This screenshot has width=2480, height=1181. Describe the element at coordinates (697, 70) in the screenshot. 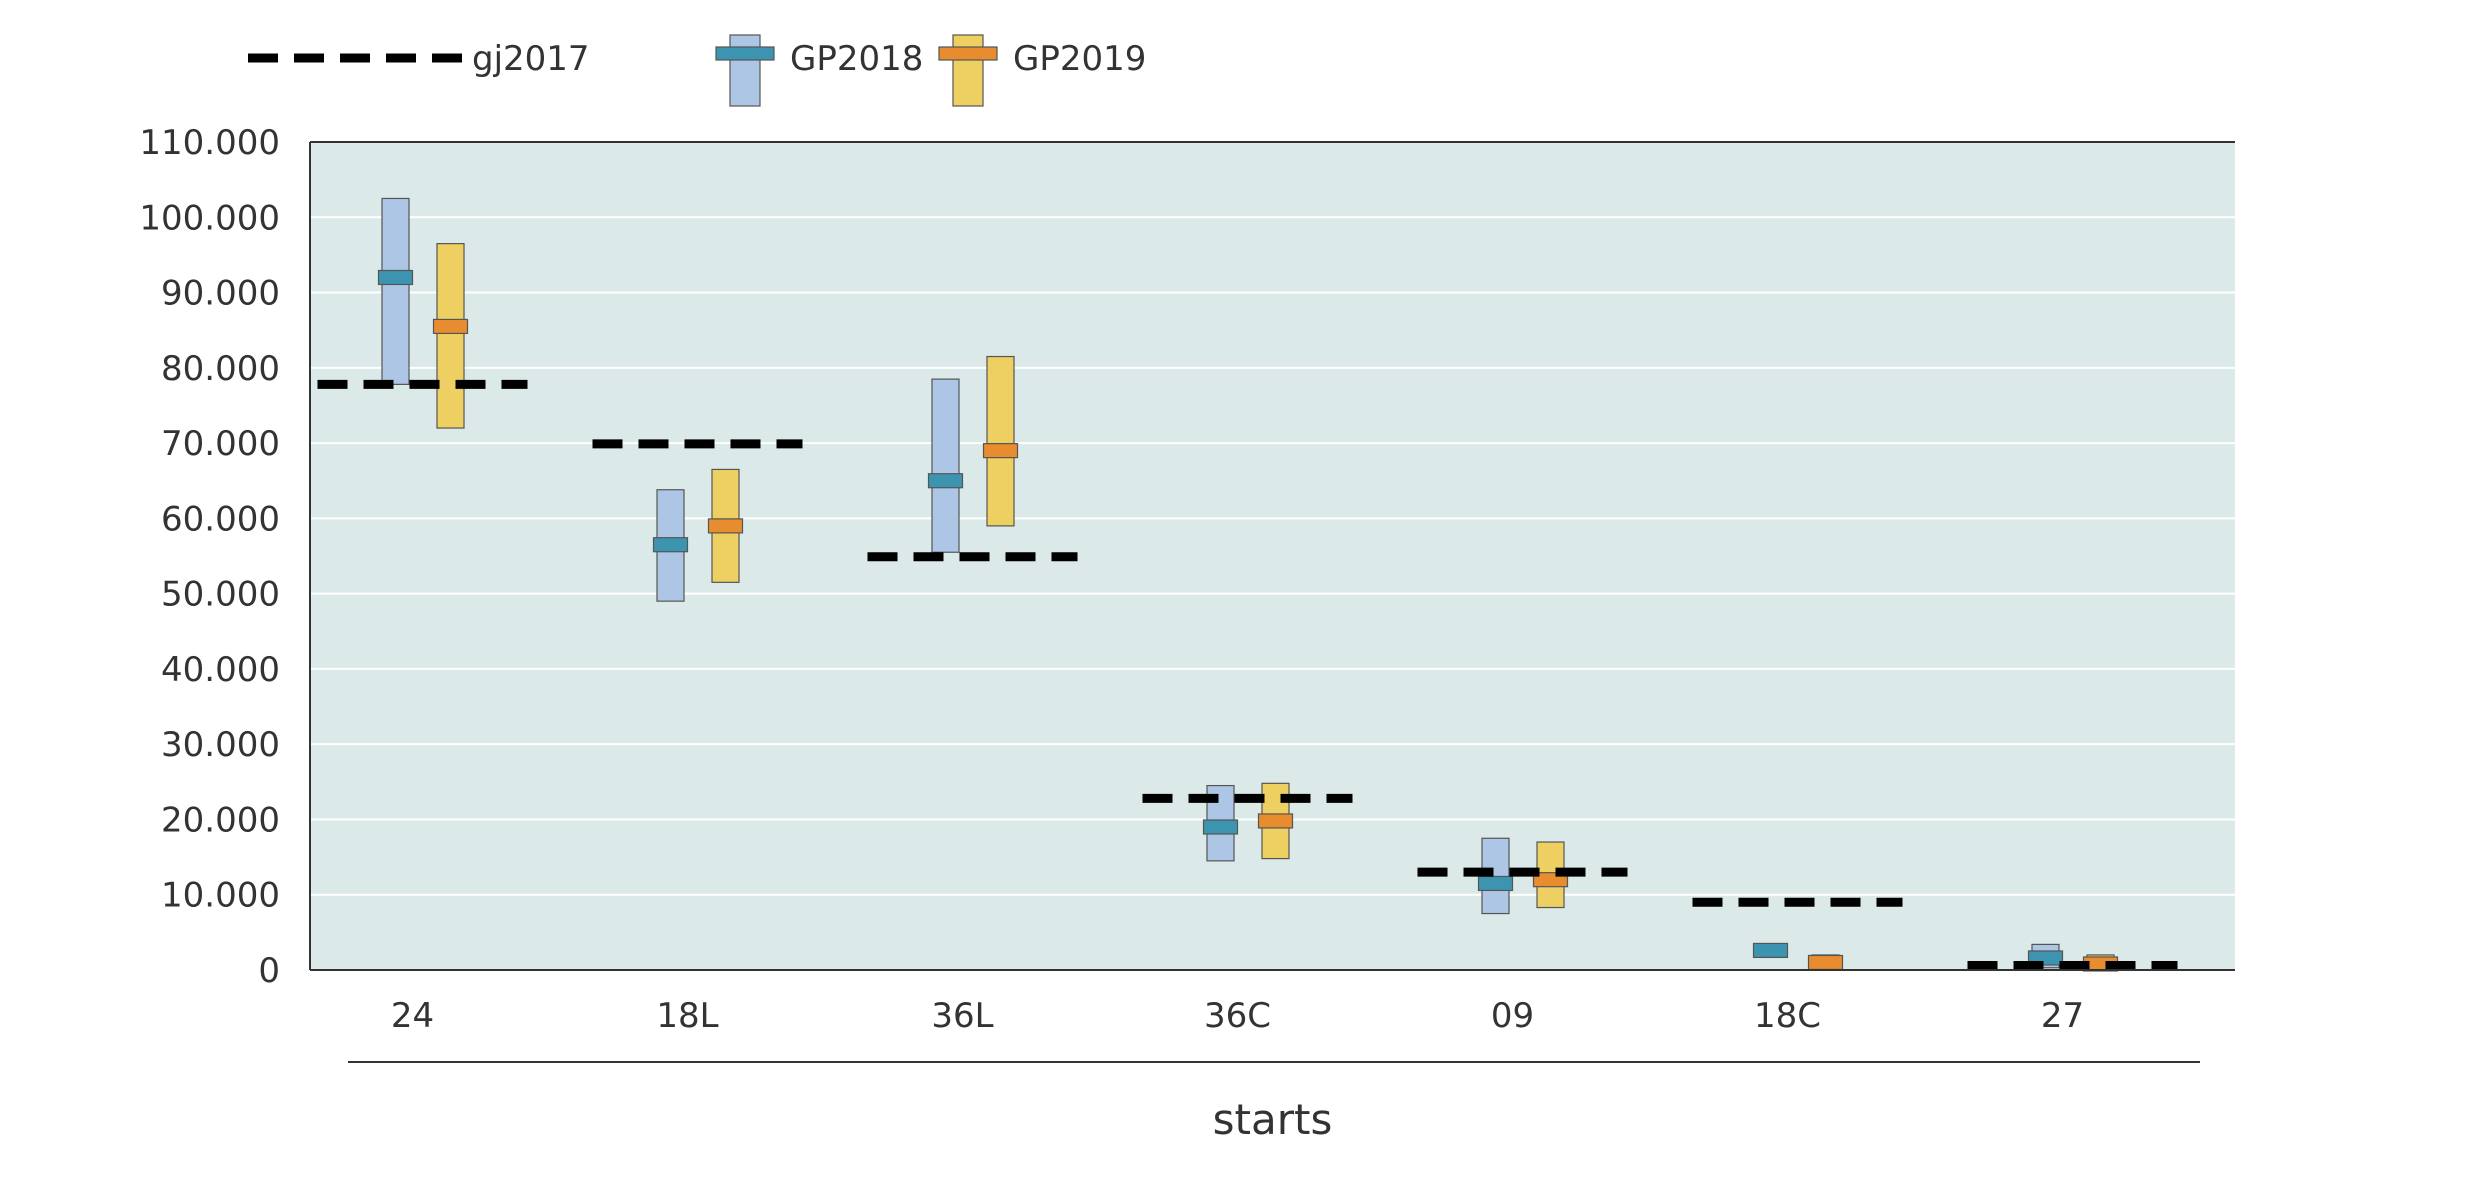

I see `legend: gj2017 GP2018 GP2019` at that location.